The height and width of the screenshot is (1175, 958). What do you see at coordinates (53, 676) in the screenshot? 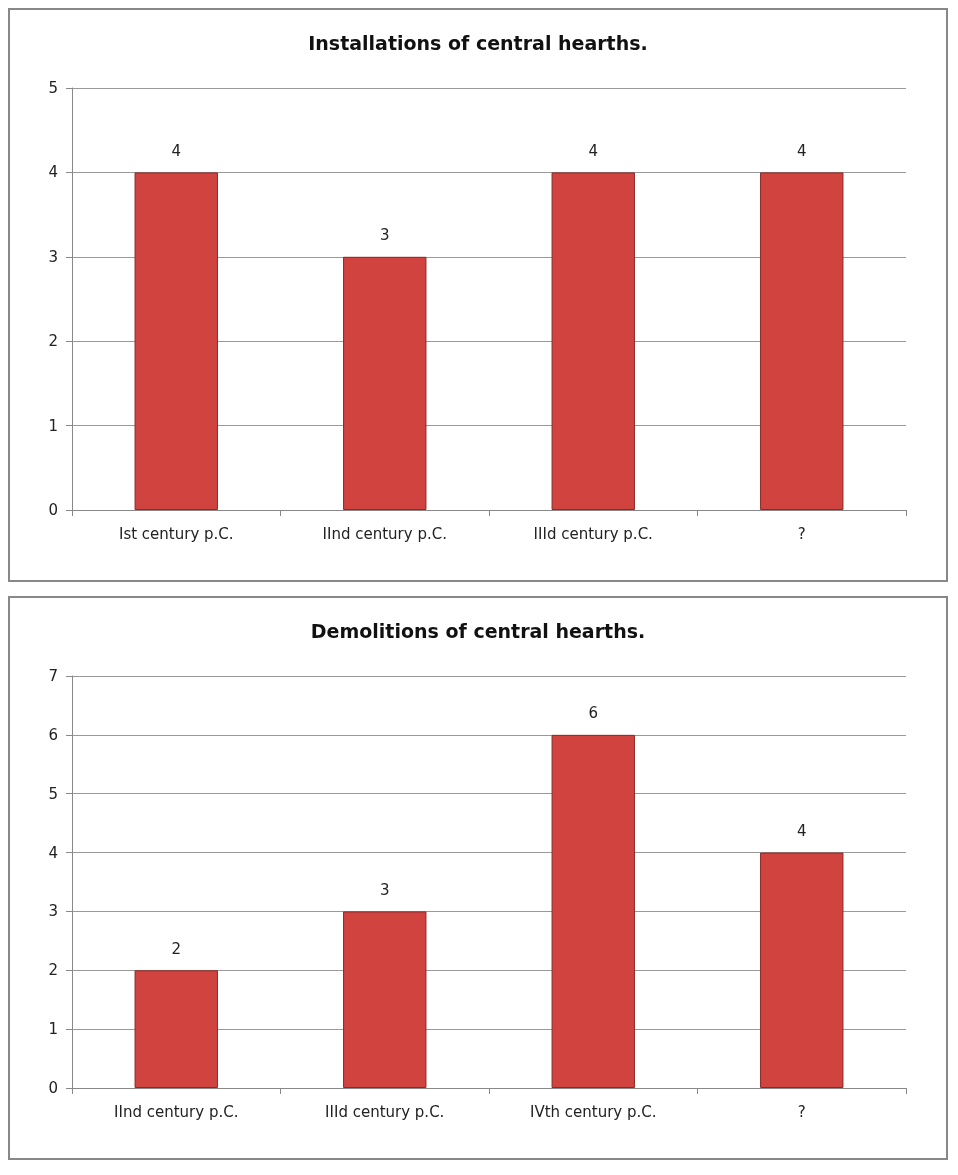
I see `y-tick-label: 7` at bounding box center [53, 676].